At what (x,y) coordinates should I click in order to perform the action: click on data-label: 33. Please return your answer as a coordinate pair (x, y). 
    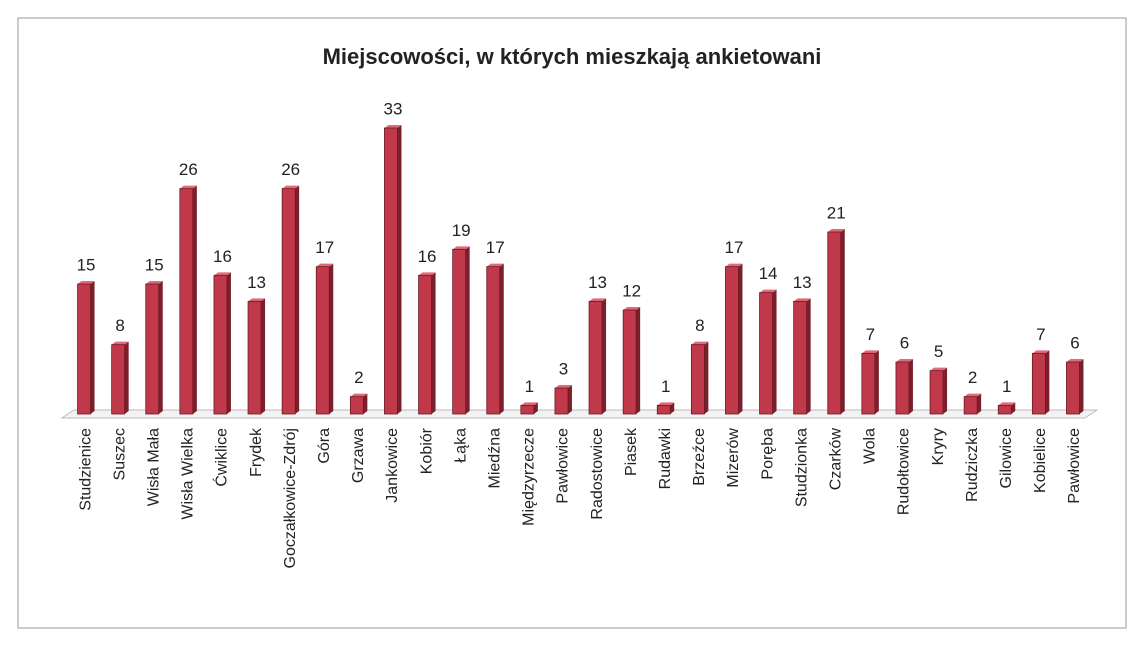
    Looking at the image, I should click on (392, 108).